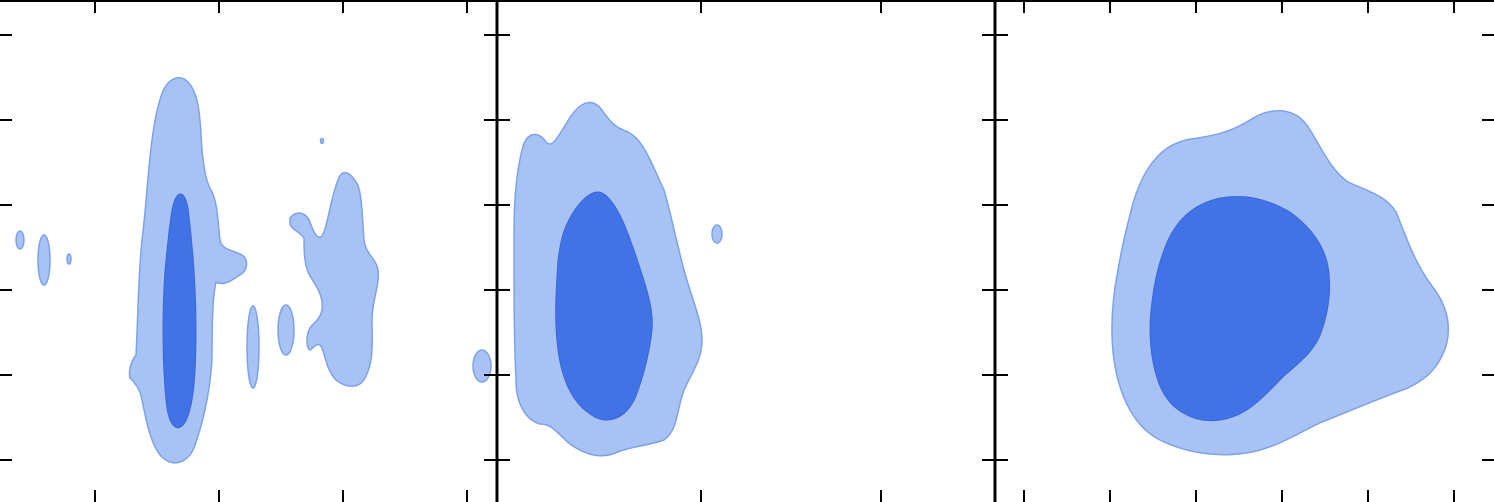 This screenshot has height=502, width=1494. I want to click on panel-right-inner-contour, so click(1240, 309).